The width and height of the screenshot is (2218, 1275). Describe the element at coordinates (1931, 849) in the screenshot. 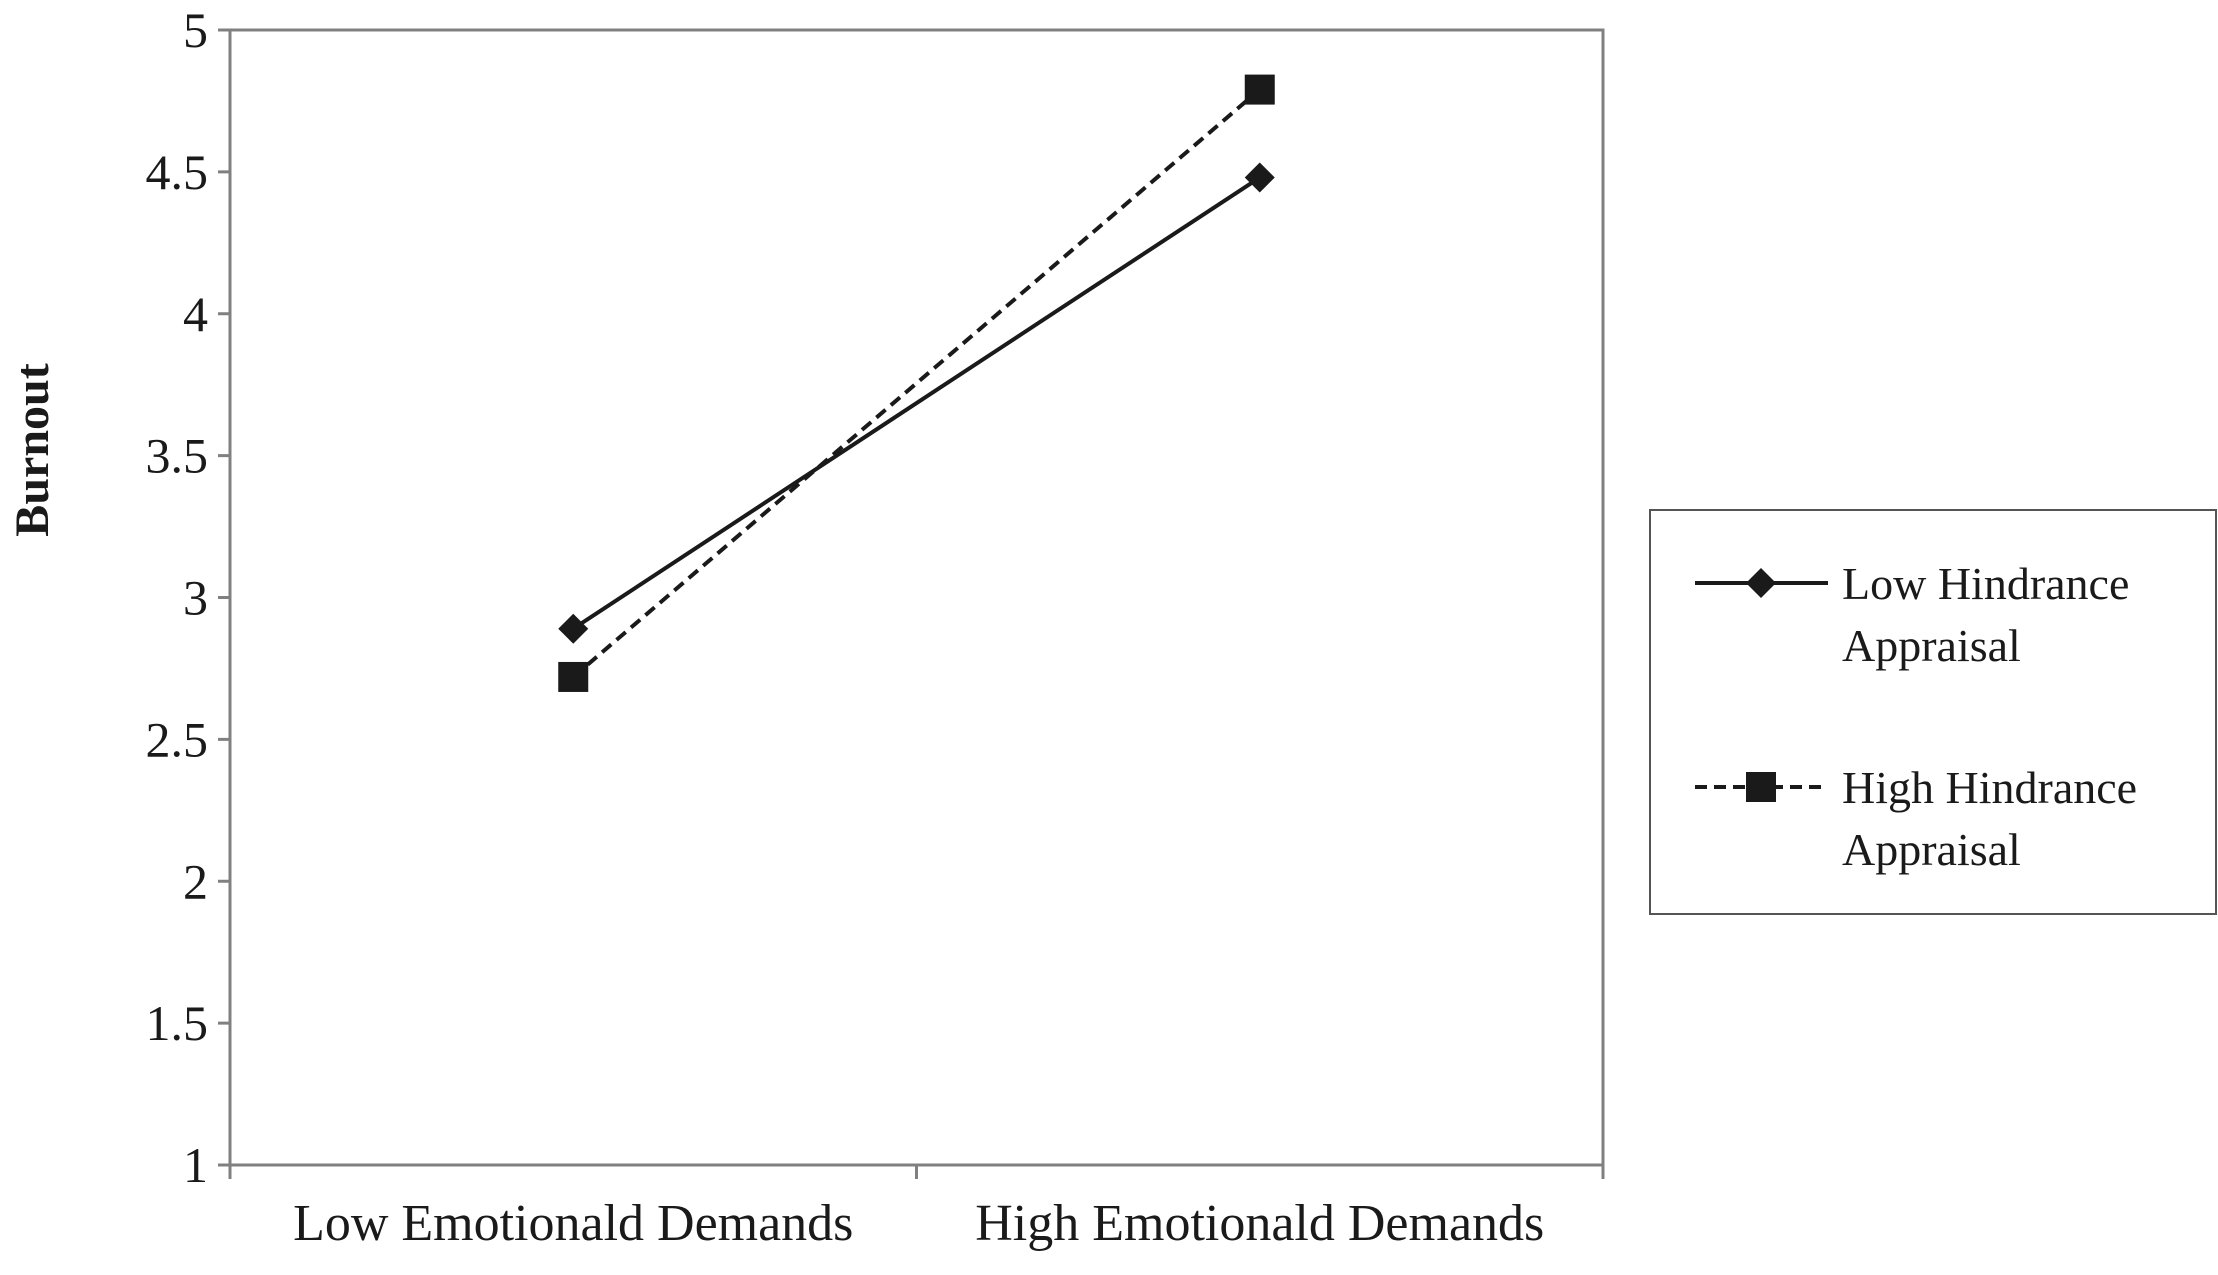

I see `legend-label-2: Appraisal` at that location.